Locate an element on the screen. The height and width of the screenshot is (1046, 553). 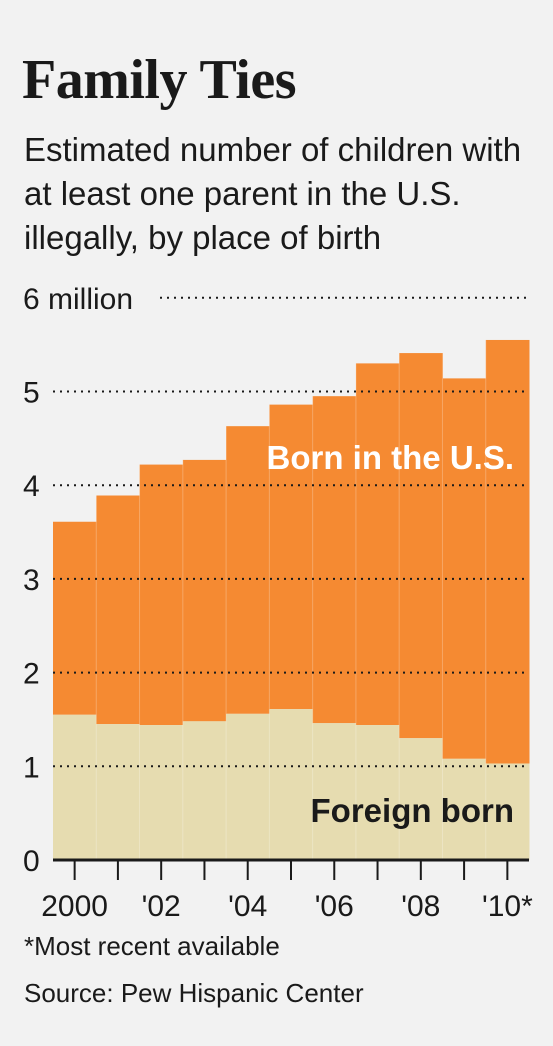
x-tick-label: 2000 is located at coordinates (74, 906).